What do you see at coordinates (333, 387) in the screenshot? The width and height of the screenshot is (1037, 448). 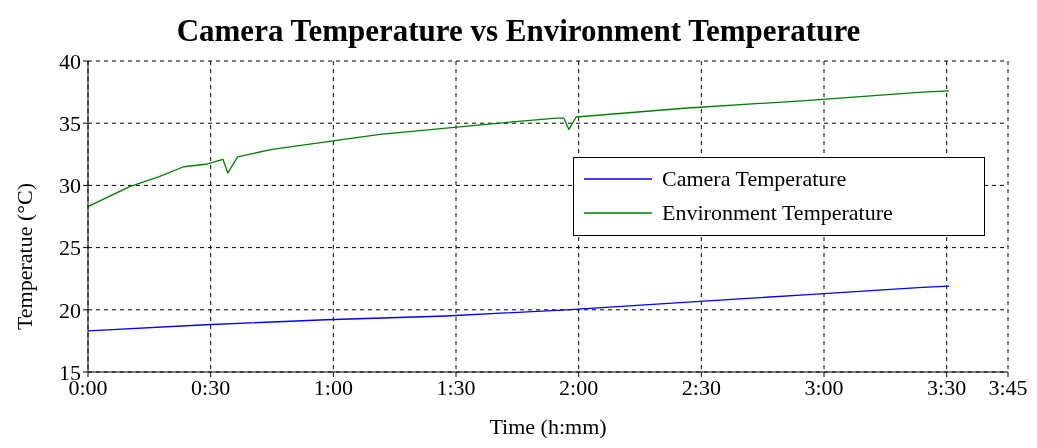 I see `x-tick-label: 1:00` at bounding box center [333, 387].